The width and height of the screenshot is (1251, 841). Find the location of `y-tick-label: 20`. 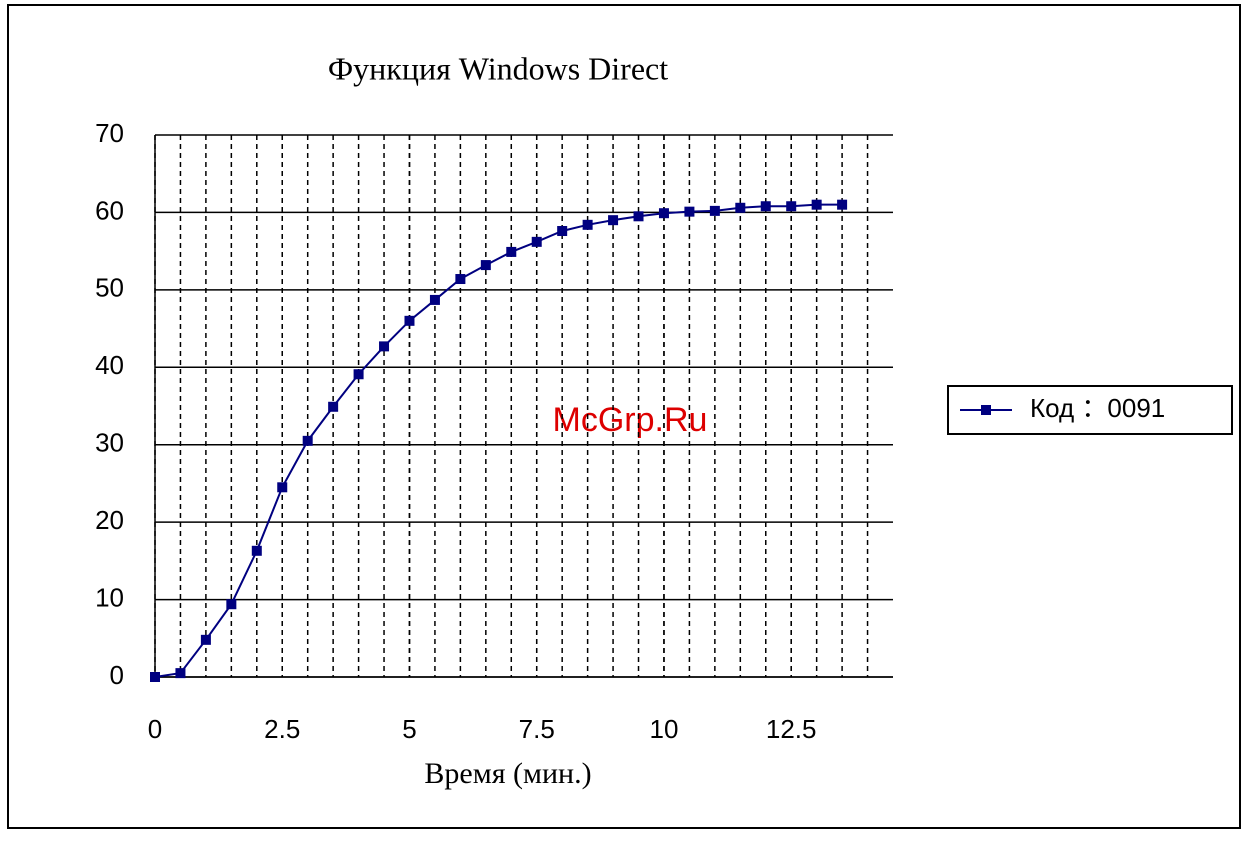

y-tick-label: 20 is located at coordinates (109, 520).